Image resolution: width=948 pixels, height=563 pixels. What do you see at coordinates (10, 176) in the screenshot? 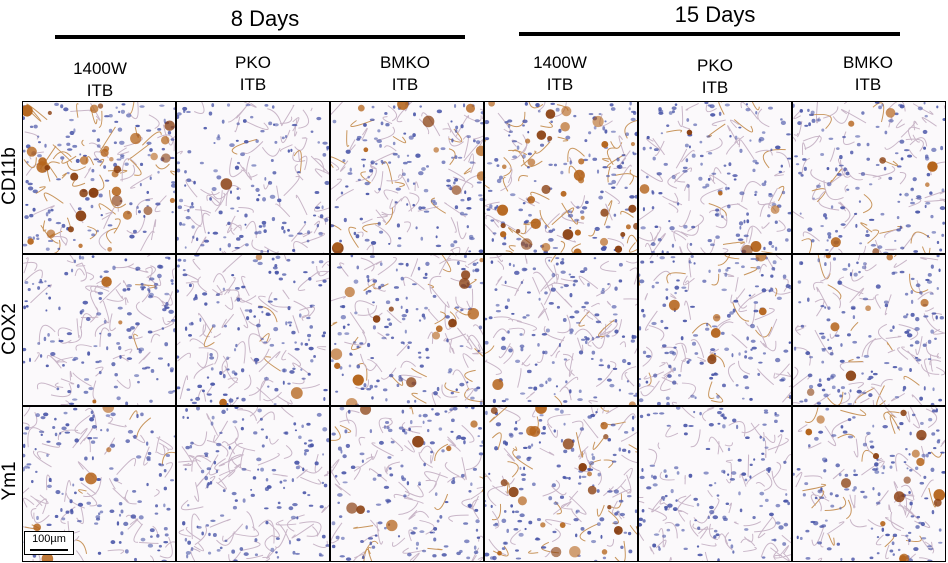
I see `row-label-cd11b: CD11b` at bounding box center [10, 176].